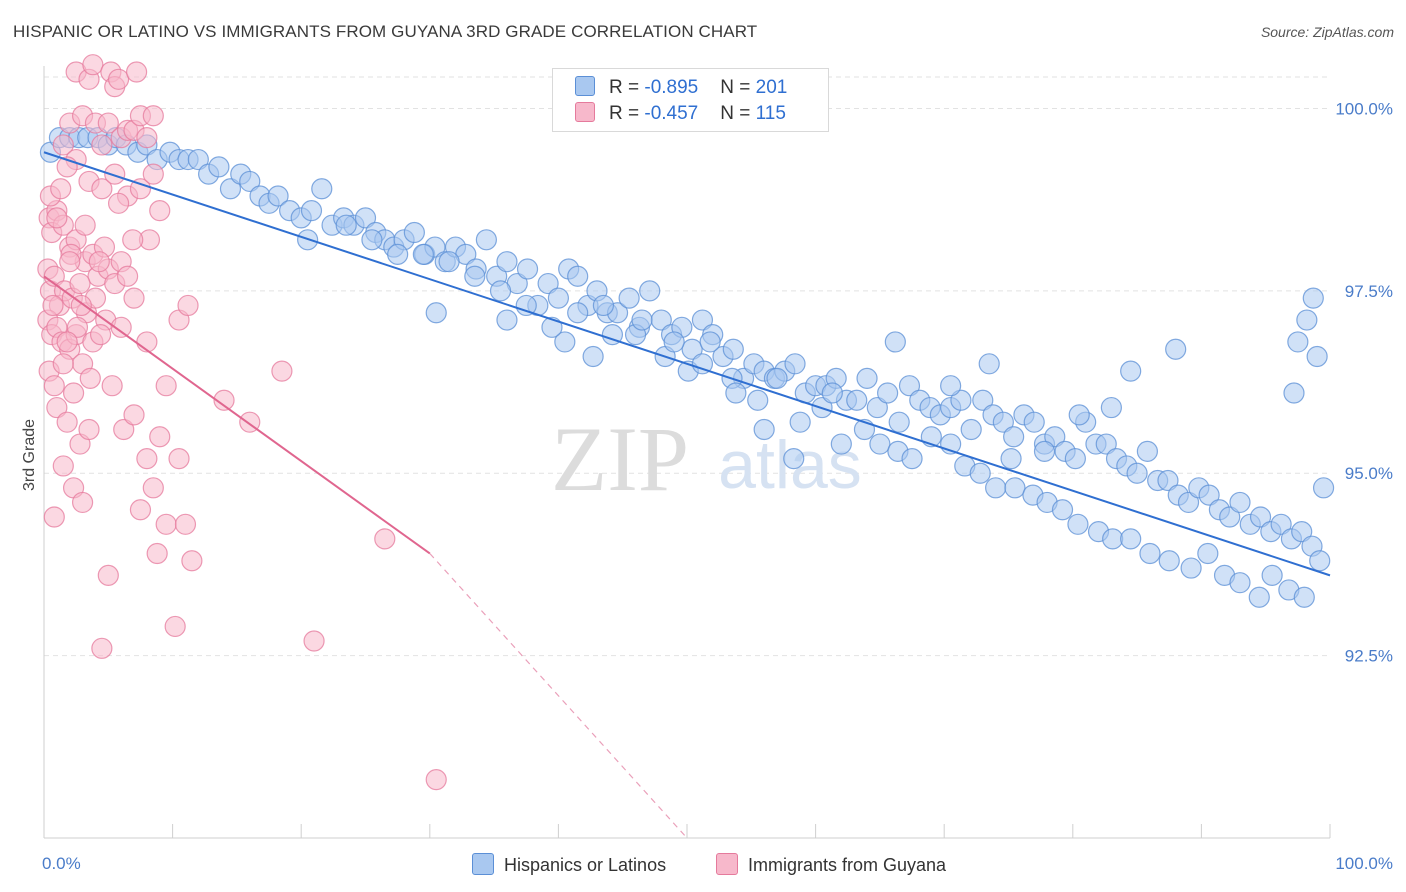  What do you see at coordinates (627, 87) in the screenshot?
I see `legend-r-label: R =` at bounding box center [627, 87].